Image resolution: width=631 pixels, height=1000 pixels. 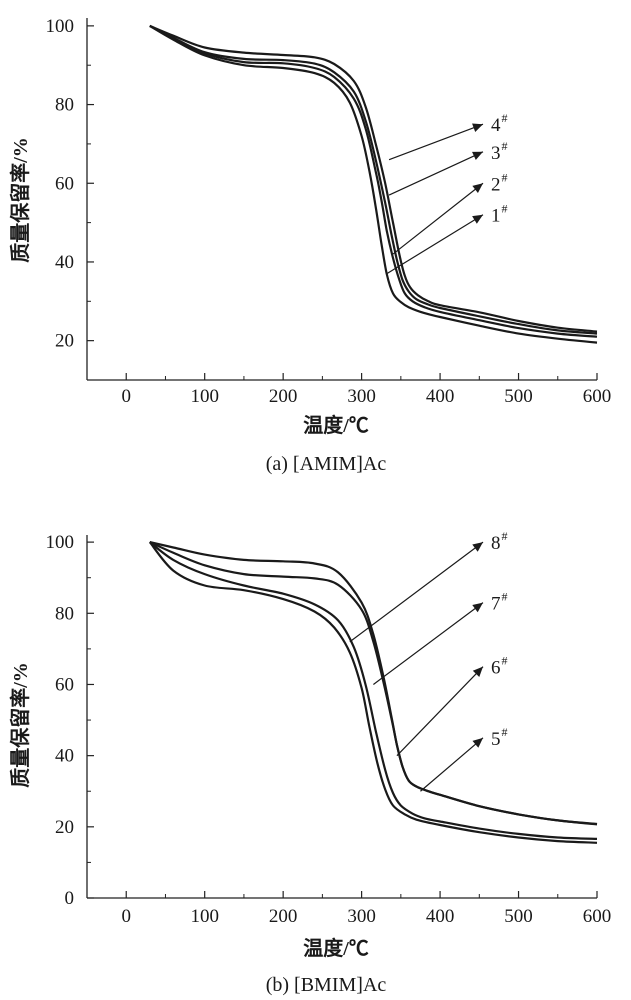 I want to click on x-ticks-a: 0 100 200 300 400 500 600, so click(x=349, y=390).